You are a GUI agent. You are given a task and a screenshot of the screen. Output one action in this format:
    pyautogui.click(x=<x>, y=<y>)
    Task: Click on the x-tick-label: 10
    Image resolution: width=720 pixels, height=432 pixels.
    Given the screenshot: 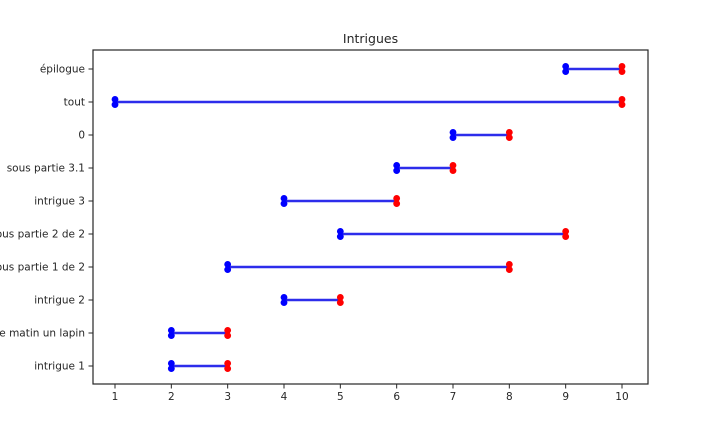 What is the action you would take?
    pyautogui.click(x=621, y=397)
    